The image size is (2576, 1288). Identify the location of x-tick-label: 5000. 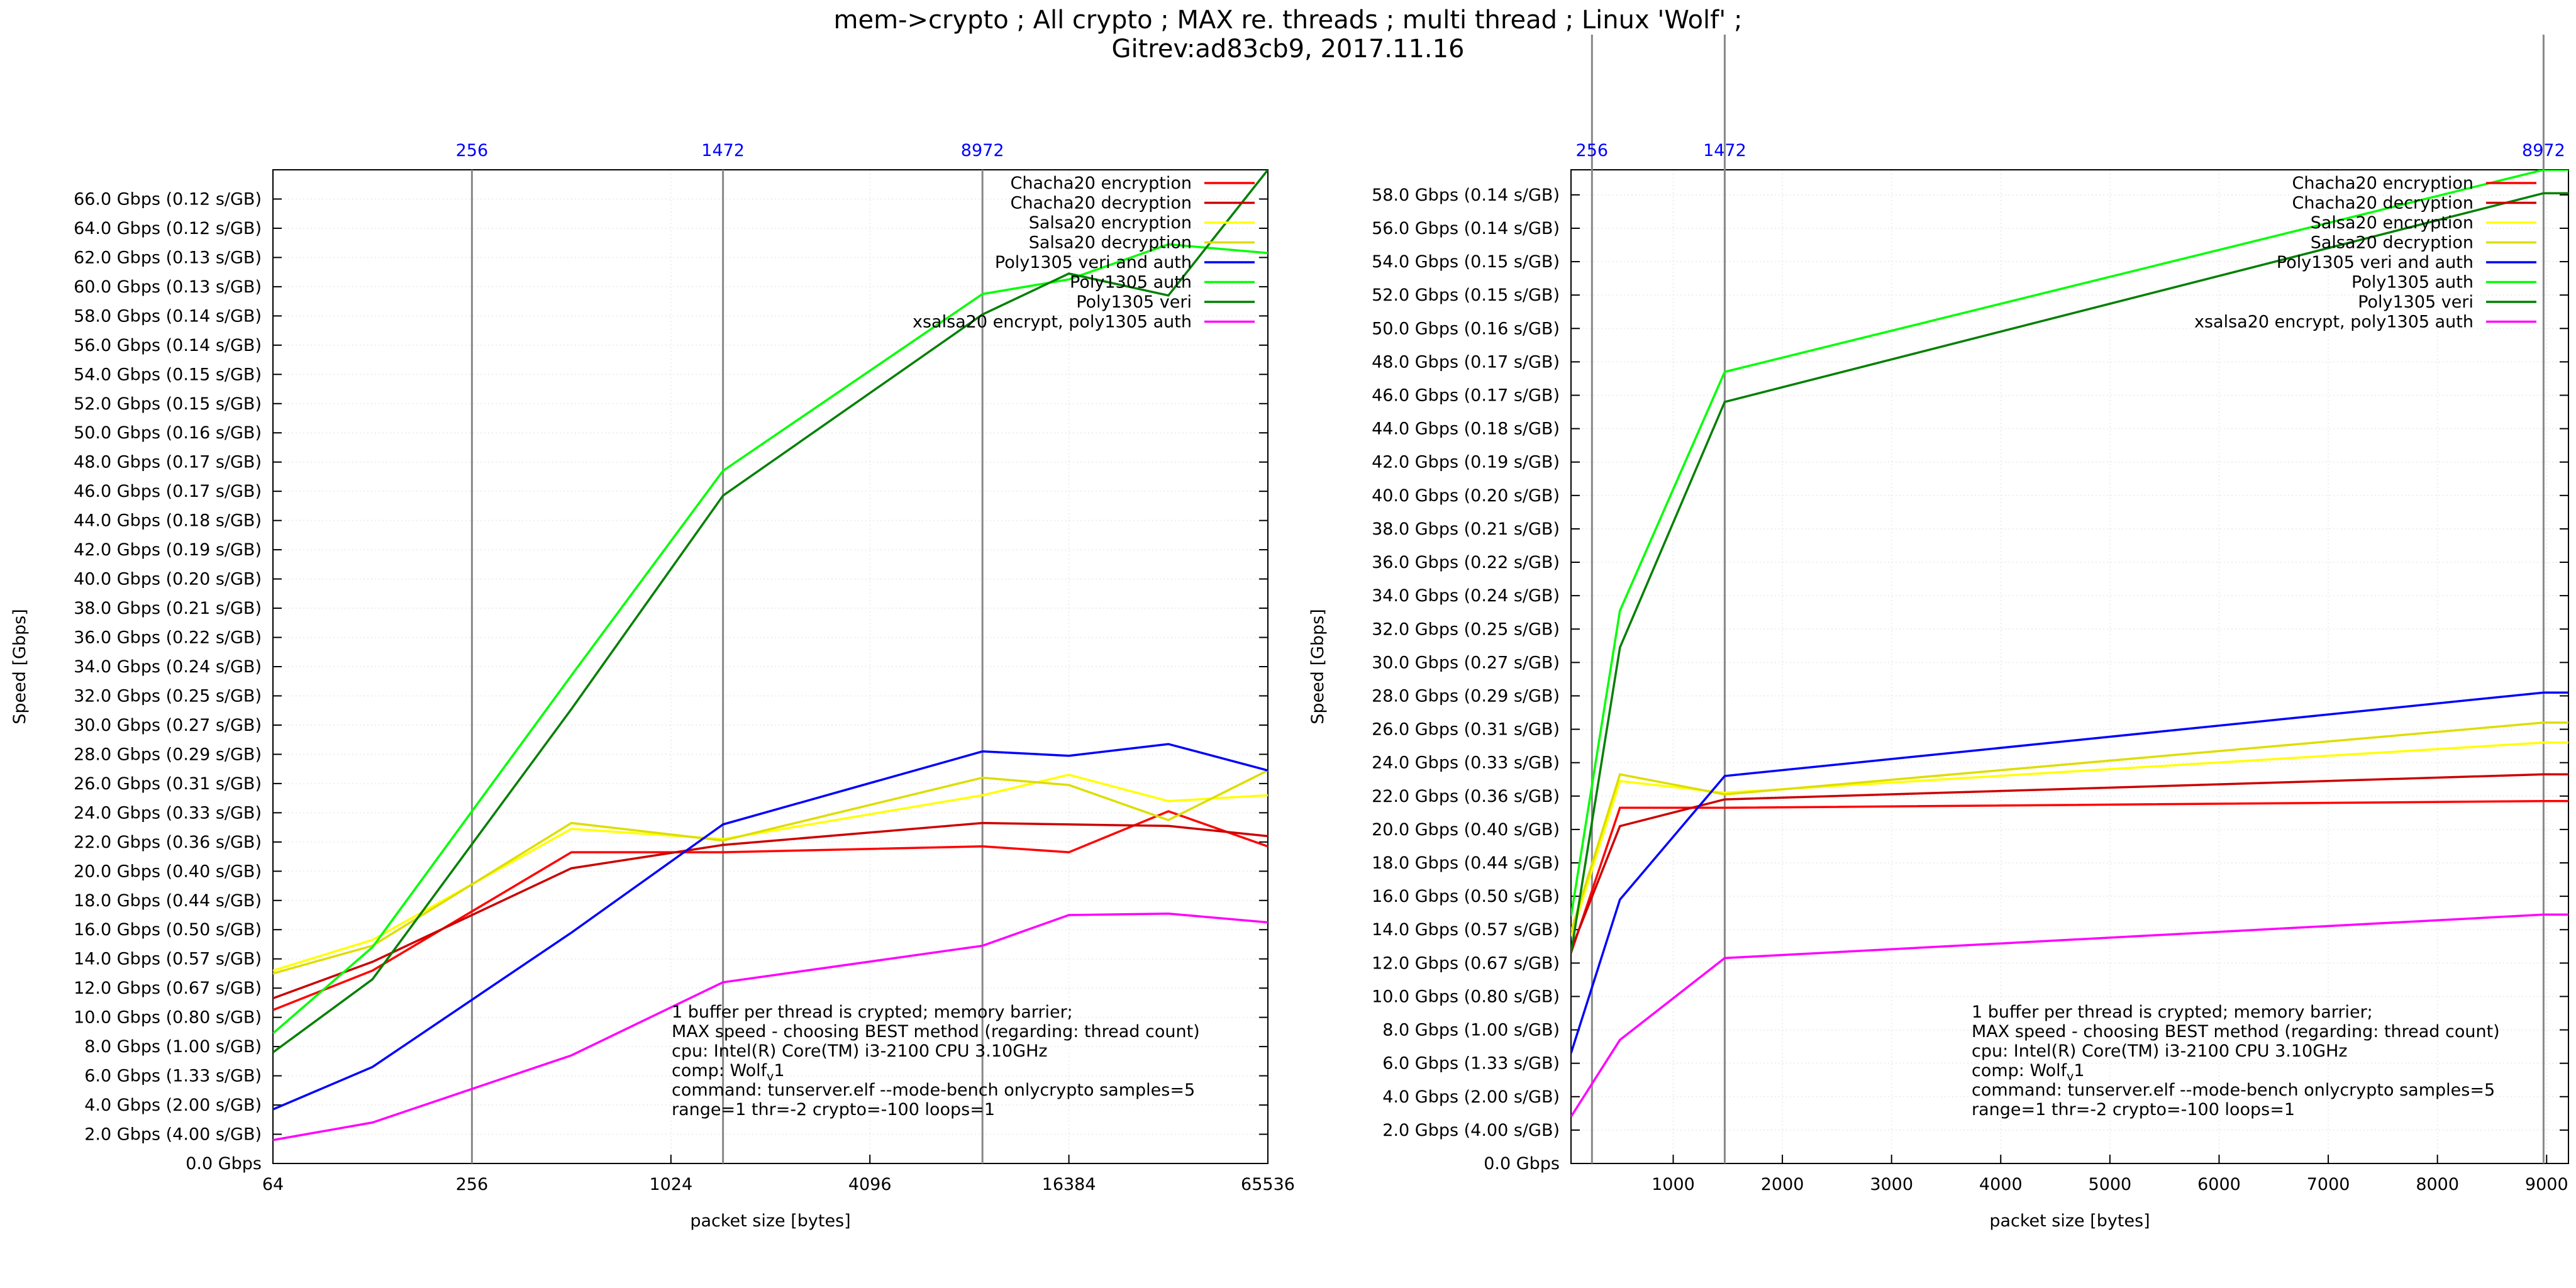
(2110, 1184).